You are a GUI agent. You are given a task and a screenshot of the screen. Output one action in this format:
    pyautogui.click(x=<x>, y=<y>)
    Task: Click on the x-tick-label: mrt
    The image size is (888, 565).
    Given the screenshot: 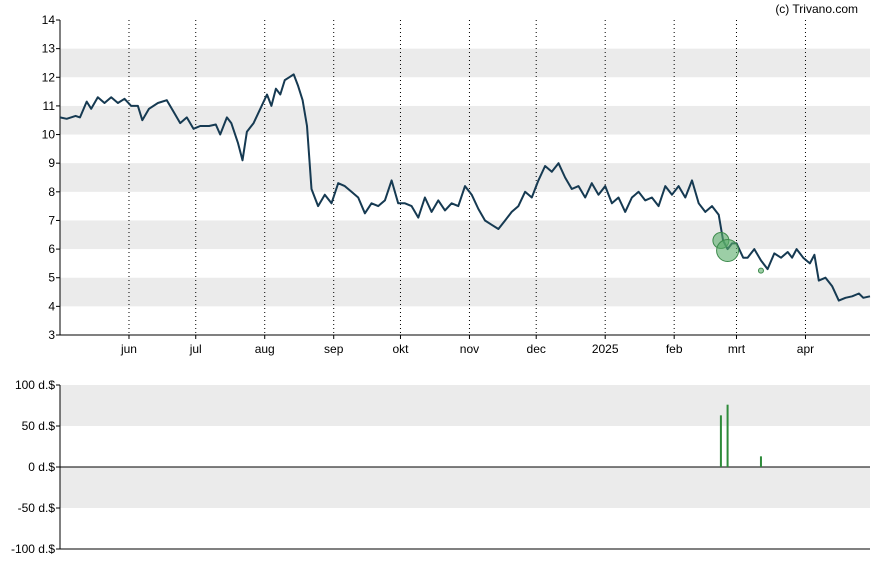 What is the action you would take?
    pyautogui.click(x=737, y=349)
    